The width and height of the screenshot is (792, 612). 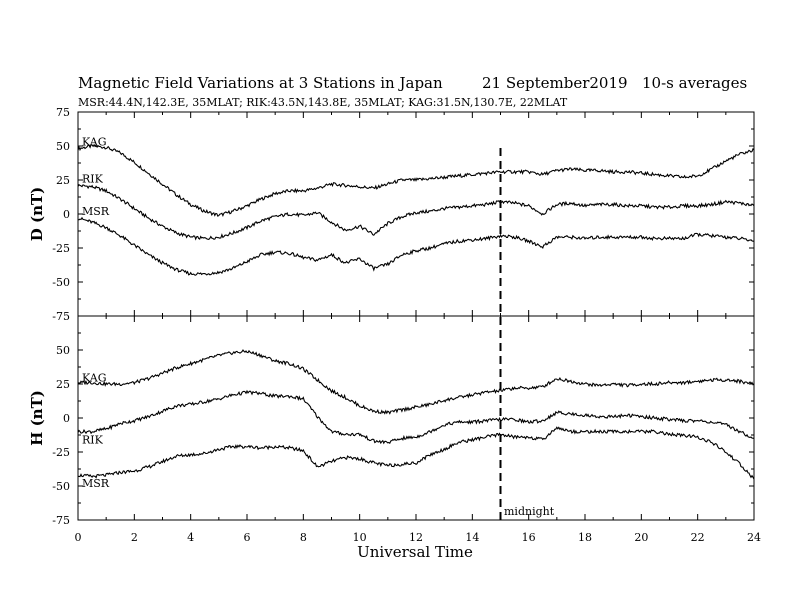 What do you see at coordinates (698, 537) in the screenshot?
I see `x-tick-label: 22` at bounding box center [698, 537].